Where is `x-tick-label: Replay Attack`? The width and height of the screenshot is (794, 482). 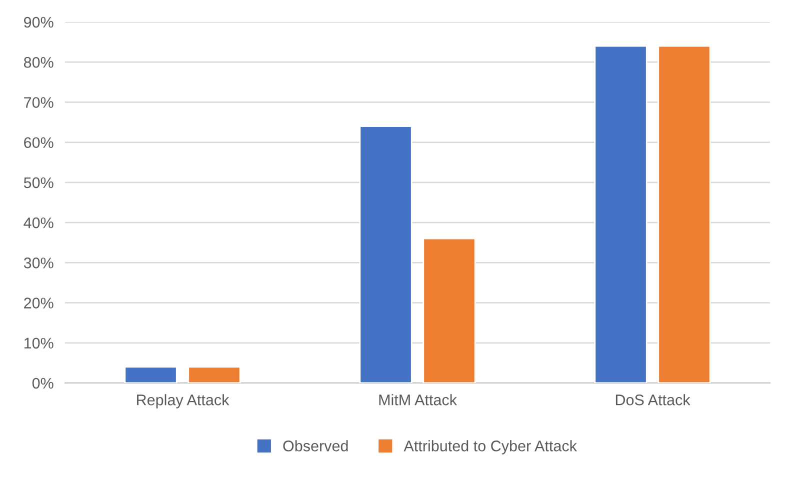
x-tick-label: Replay Attack is located at coordinates (183, 401).